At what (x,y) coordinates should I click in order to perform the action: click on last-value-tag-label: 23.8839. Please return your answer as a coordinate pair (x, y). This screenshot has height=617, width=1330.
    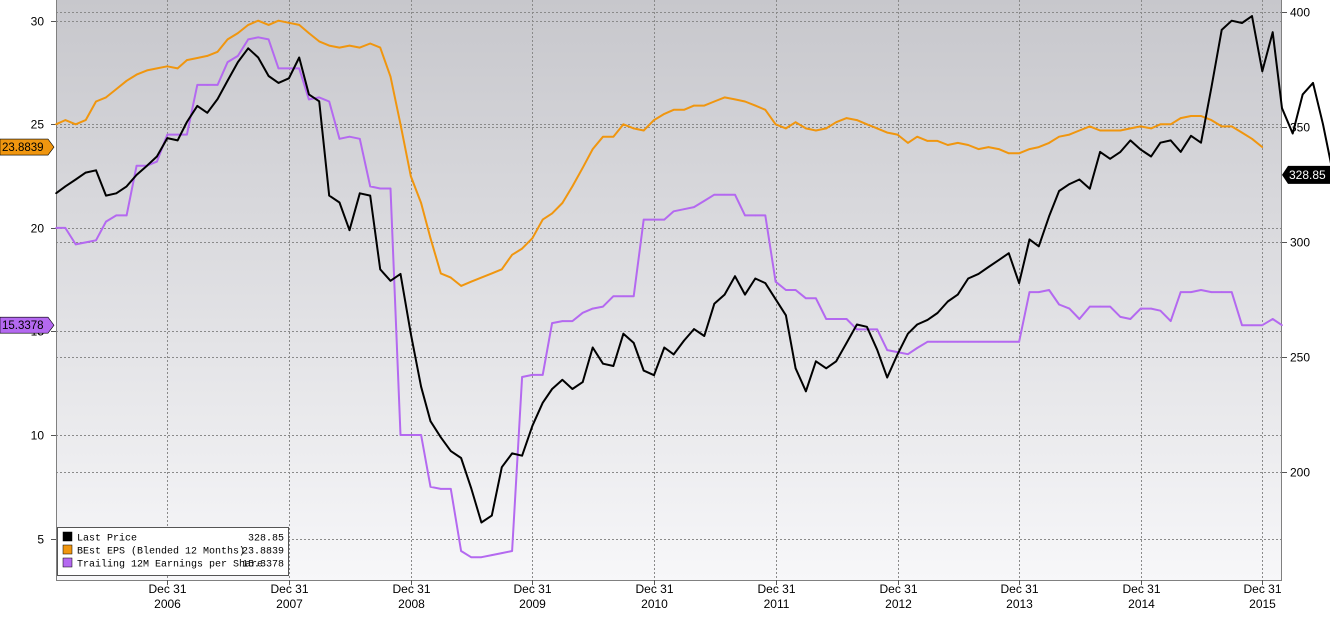
    Looking at the image, I should click on (23, 148).